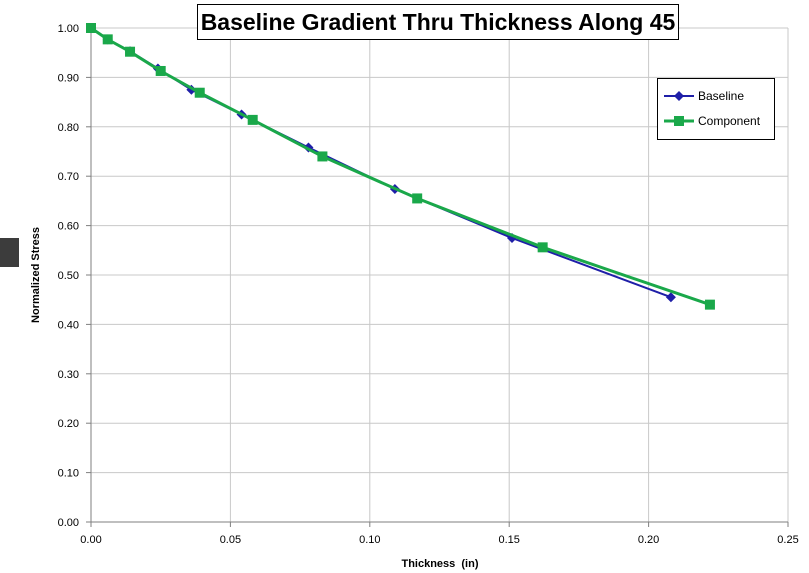 This screenshot has height=573, width=809. I want to click on x-tick-label: 0.25, so click(787, 540).